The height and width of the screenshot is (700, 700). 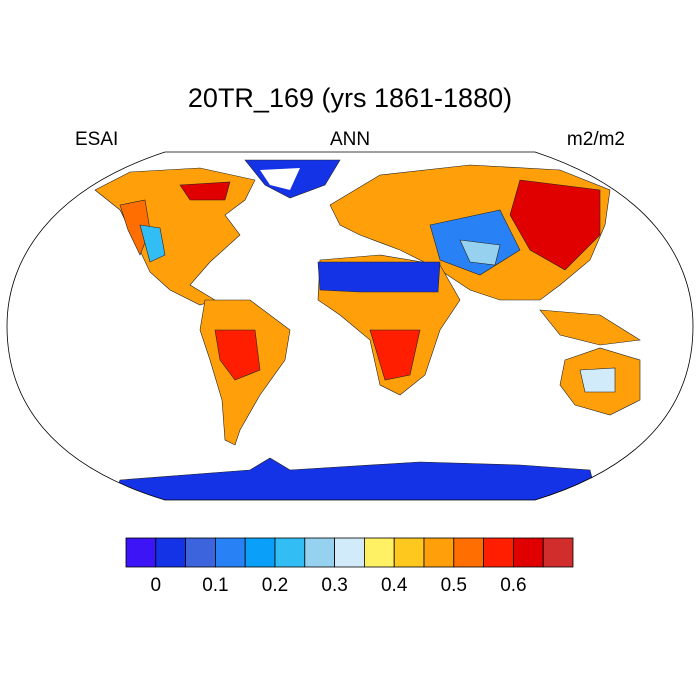 What do you see at coordinates (394, 585) in the screenshot?
I see `colorbar-tick-label: 0.4` at bounding box center [394, 585].